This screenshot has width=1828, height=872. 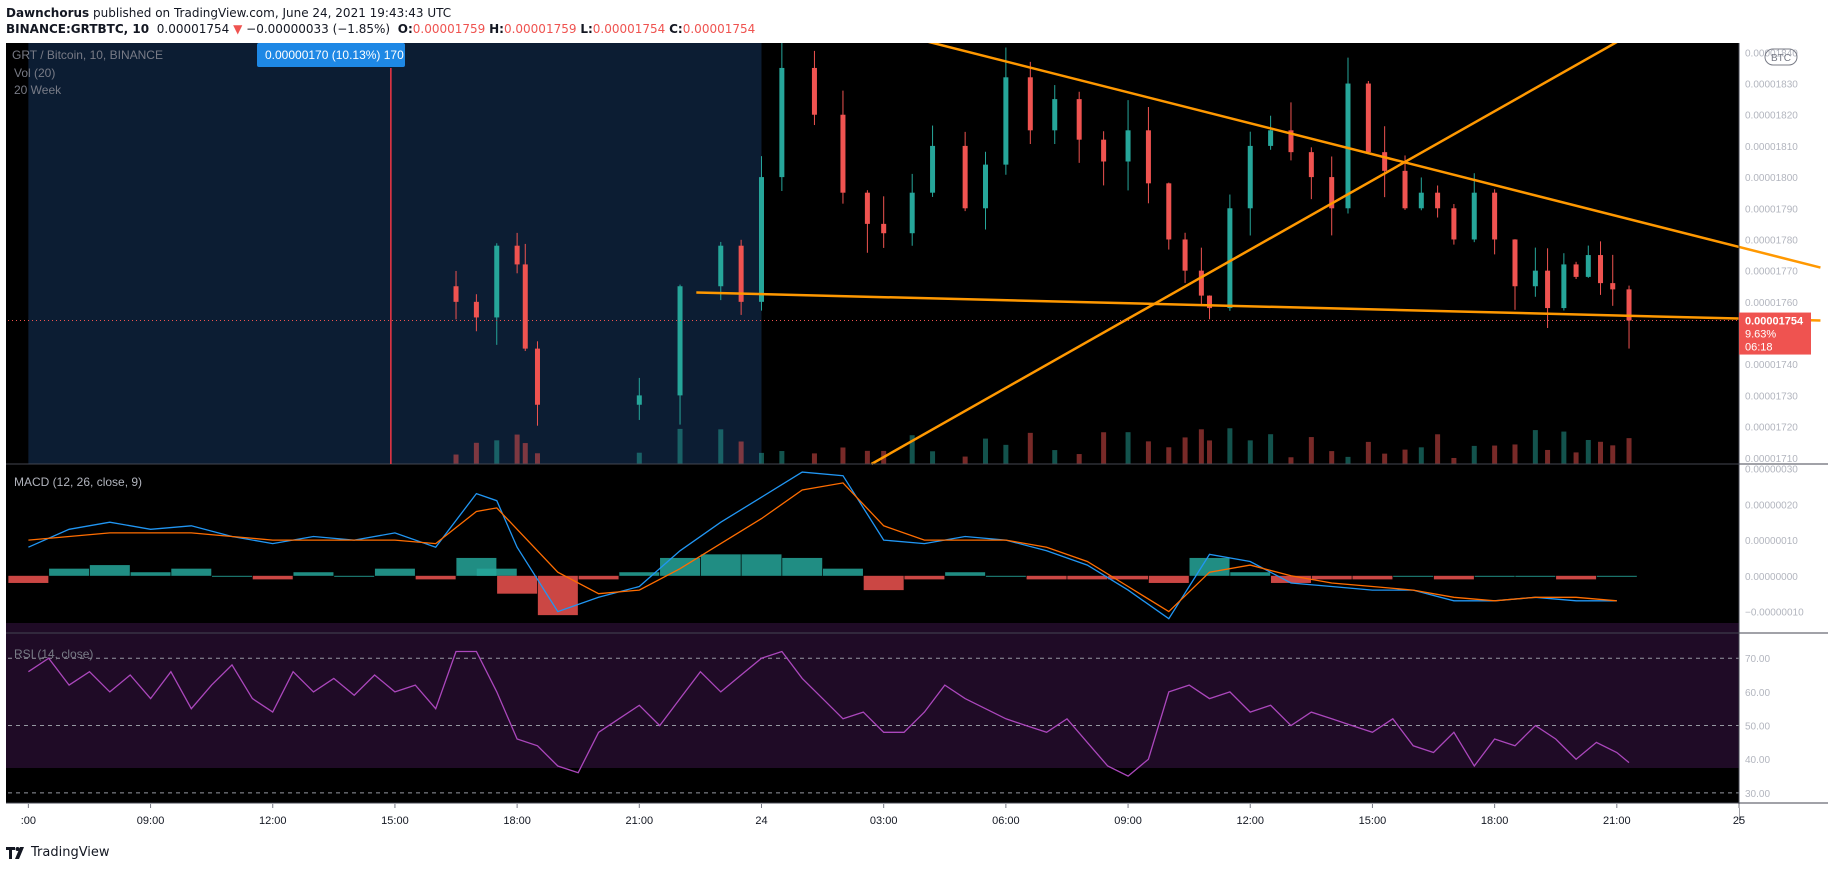 What do you see at coordinates (78, 29) in the screenshot?
I see `symbol-label: BINANCE:GRTBTC, 10` at bounding box center [78, 29].